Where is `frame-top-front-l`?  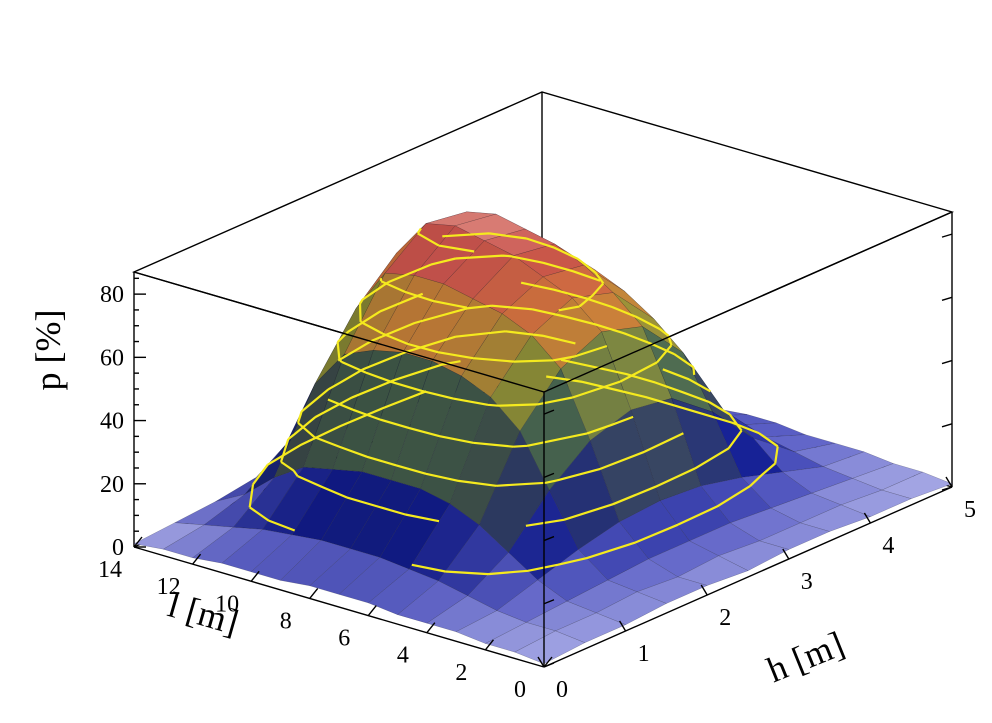
frame-top-front-l is located at coordinates (339, 332).